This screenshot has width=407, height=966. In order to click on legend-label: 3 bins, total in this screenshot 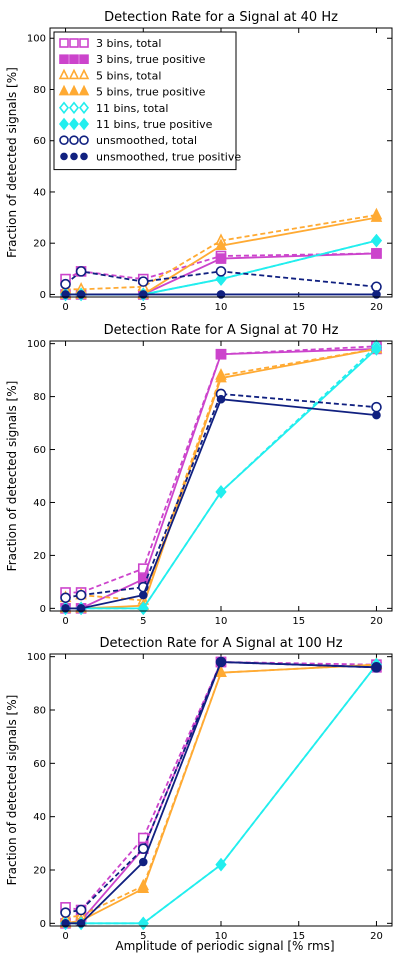, I will do `click(128, 43)`.